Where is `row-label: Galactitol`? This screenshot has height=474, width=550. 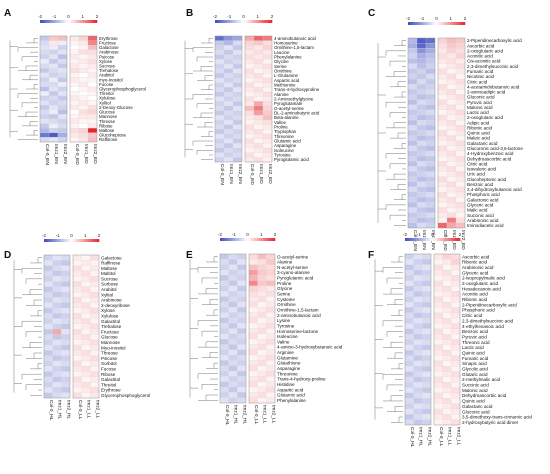 row-label: Galactitol is located at coordinates (110, 379).